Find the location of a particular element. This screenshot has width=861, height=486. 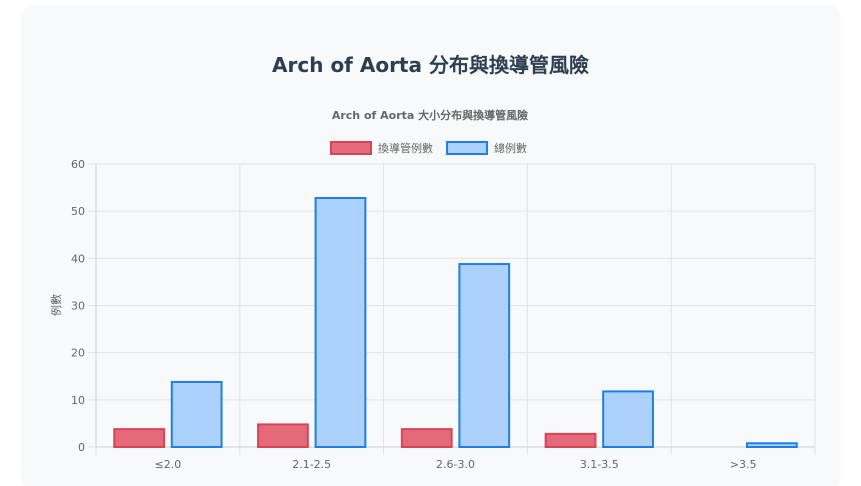

chart-subtitle: Arch of Aorta 大小分布與換導管風險 is located at coordinates (430, 115).